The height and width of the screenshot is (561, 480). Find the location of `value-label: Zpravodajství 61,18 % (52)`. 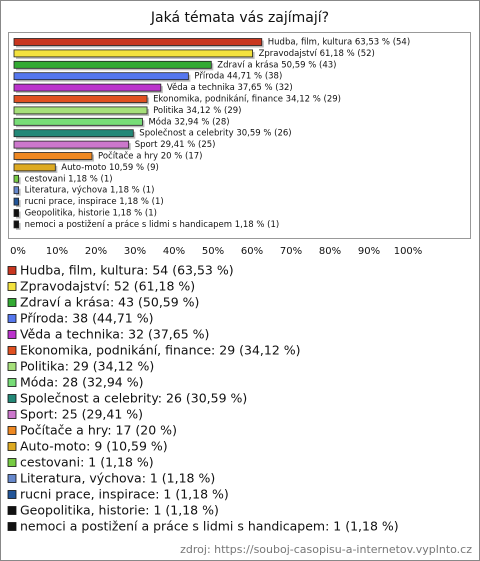

value-label: Zpravodajství 61,18 % (52) is located at coordinates (317, 54).